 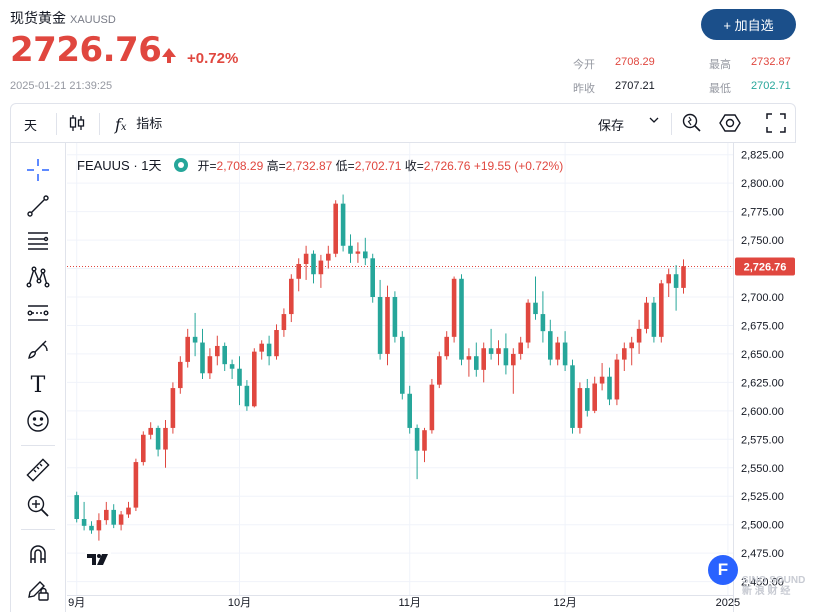 I want to click on pattern-icon, so click(x=38, y=277).